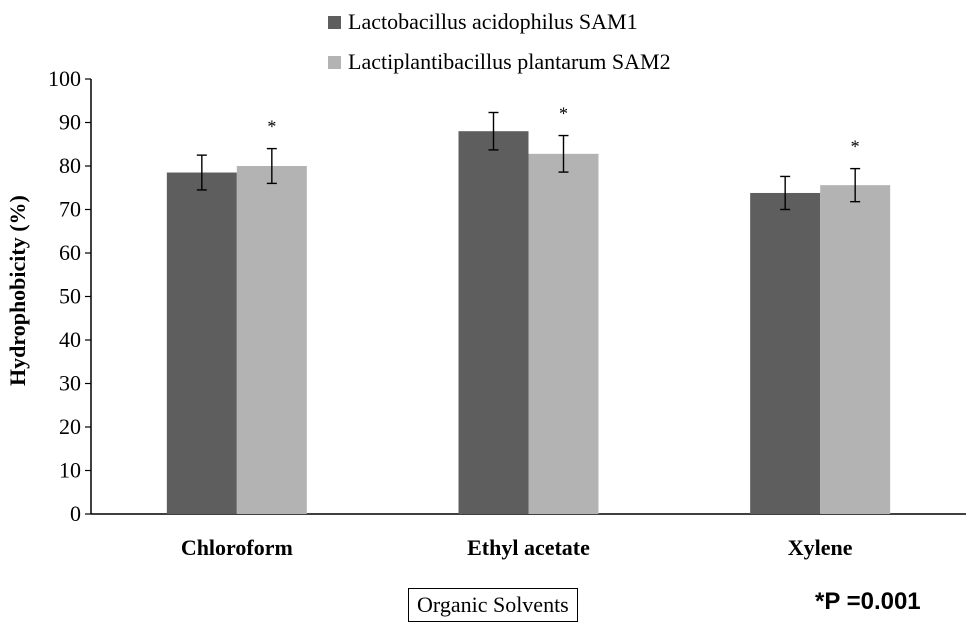  Describe the element at coordinates (70, 383) in the screenshot. I see `y-tick-label: 30` at that location.